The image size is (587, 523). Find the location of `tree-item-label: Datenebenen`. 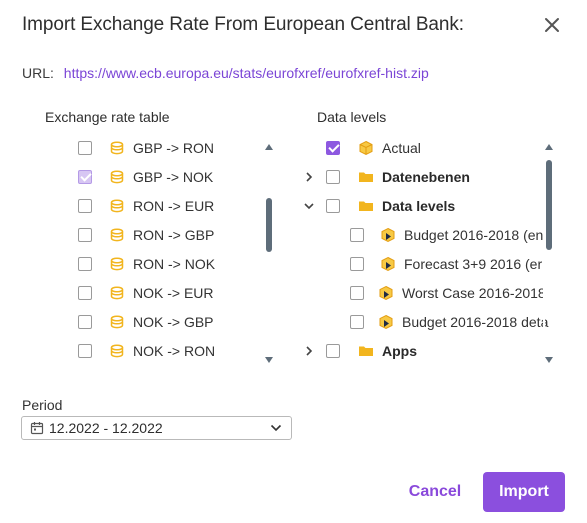

tree-item-label: Datenebenen is located at coordinates (426, 176).